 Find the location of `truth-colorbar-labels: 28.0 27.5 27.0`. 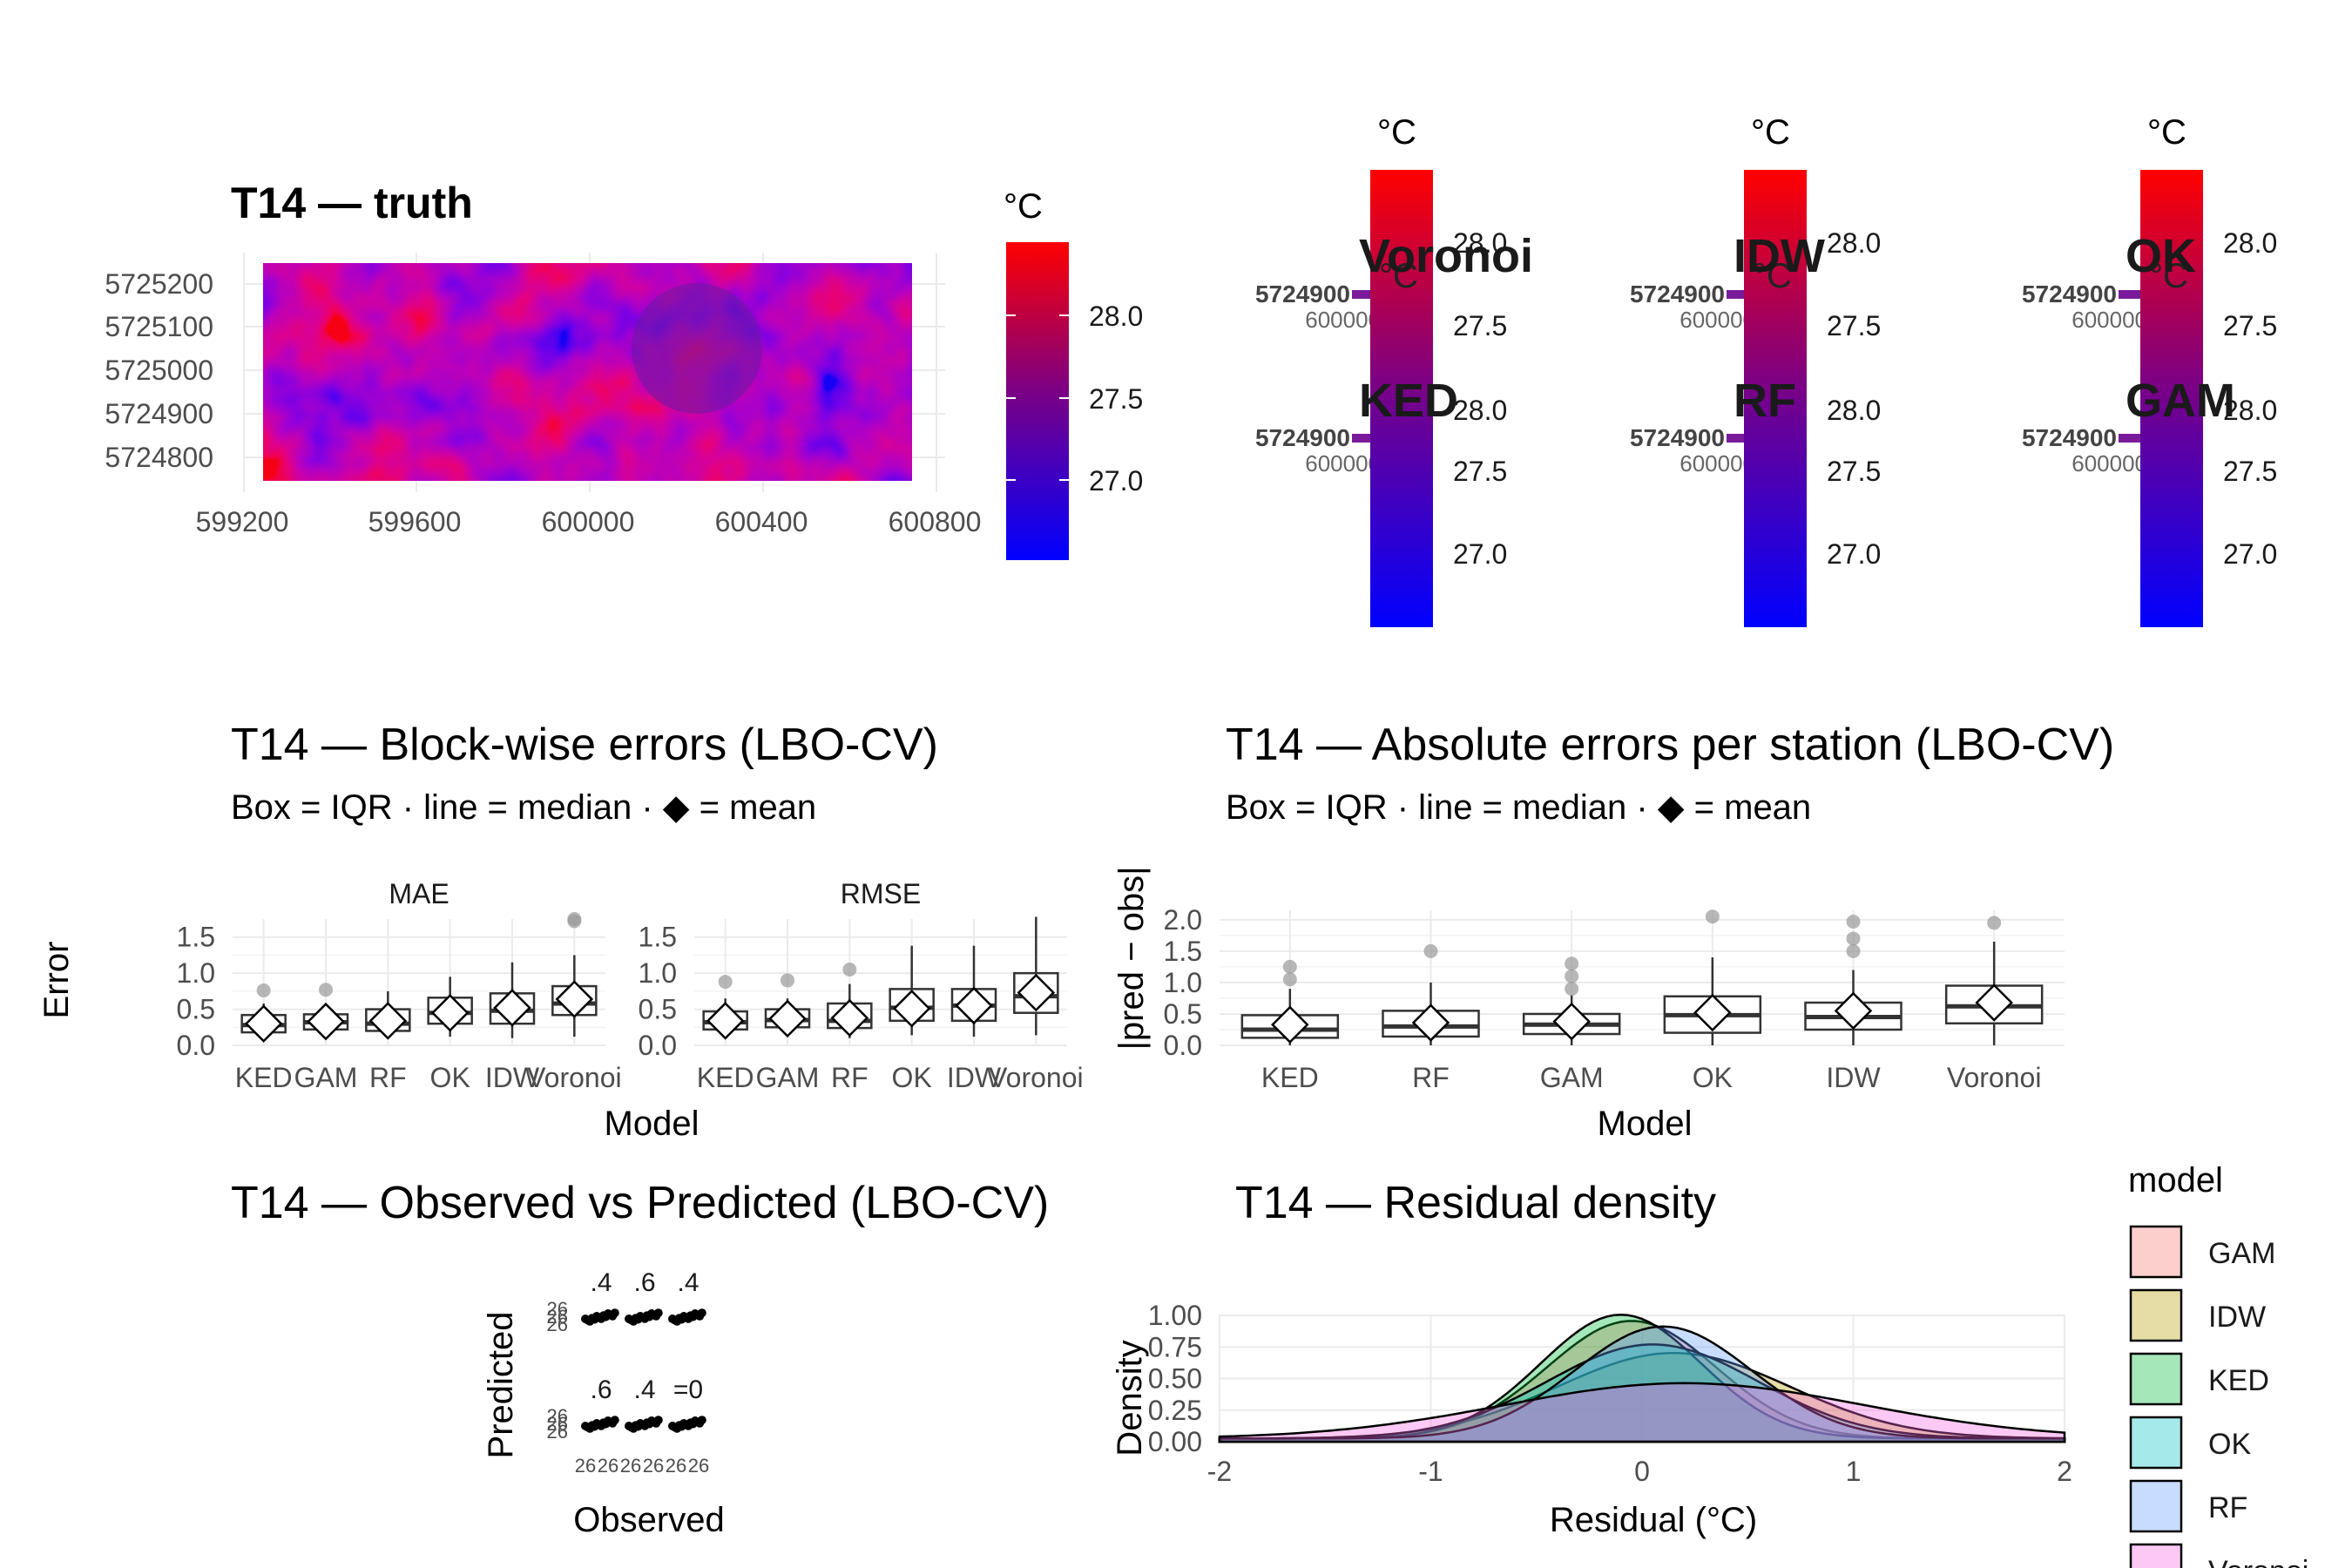

truth-colorbar-labels: 28.0 27.5 27.0 is located at coordinates (1116, 399).